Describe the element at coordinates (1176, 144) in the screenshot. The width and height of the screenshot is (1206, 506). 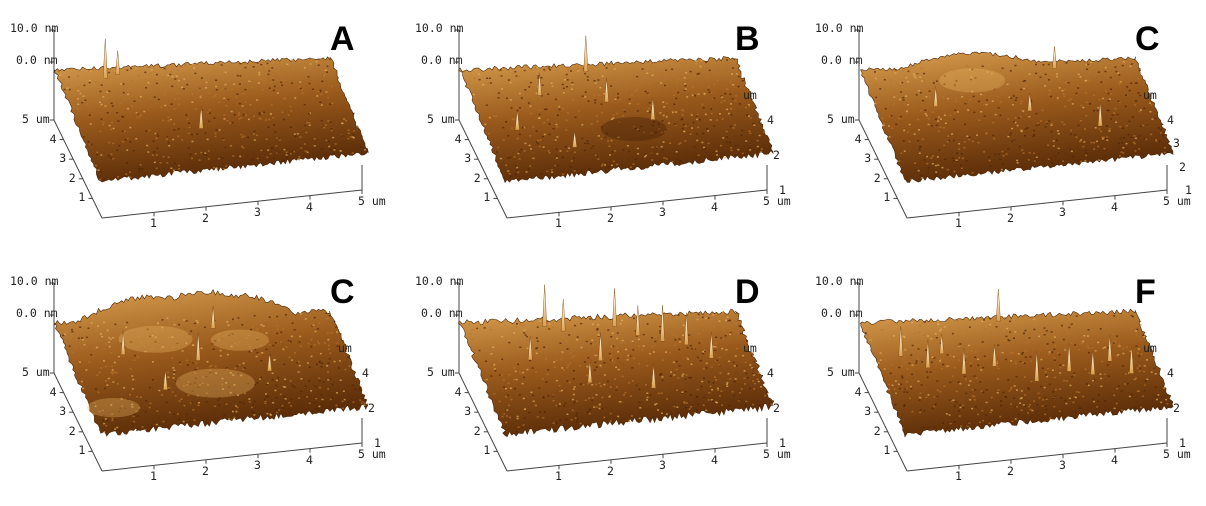
I see `right-tick-label: 3` at that location.